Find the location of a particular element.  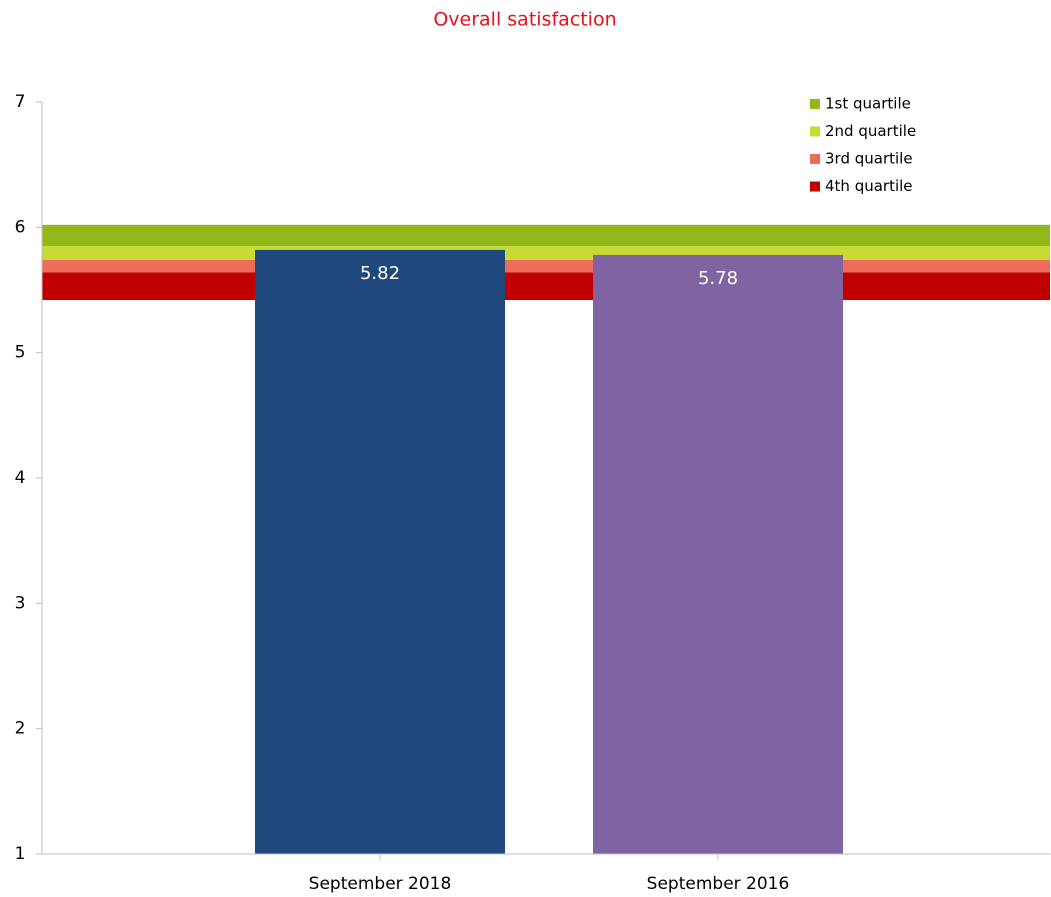

legend-label: 1st quartile is located at coordinates (868, 104).